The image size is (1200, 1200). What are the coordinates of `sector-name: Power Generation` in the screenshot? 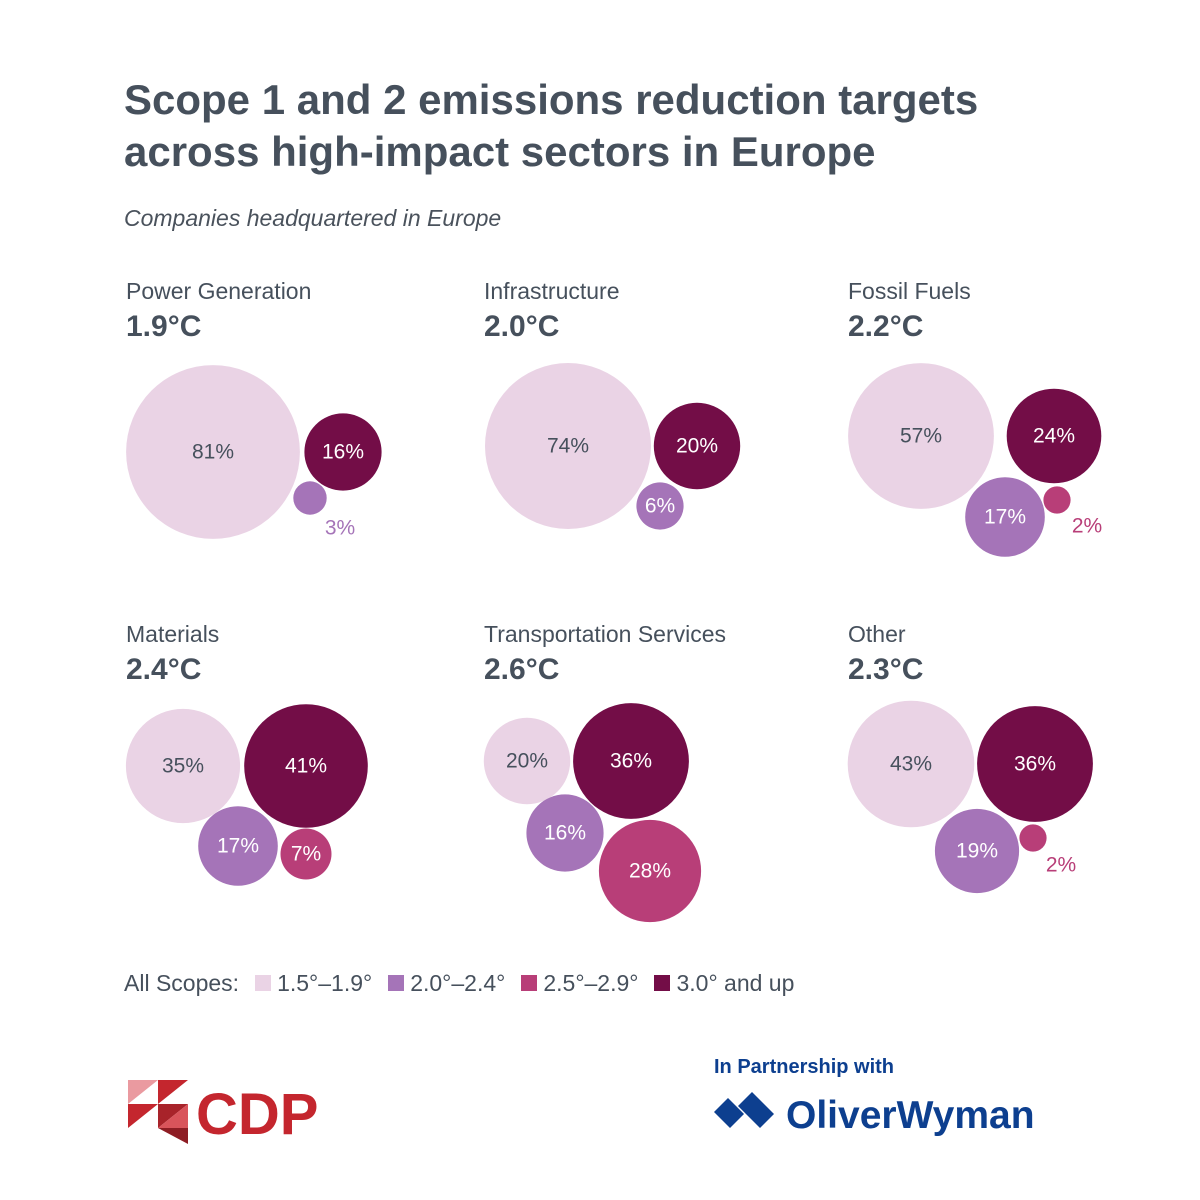 It's located at (219, 291).